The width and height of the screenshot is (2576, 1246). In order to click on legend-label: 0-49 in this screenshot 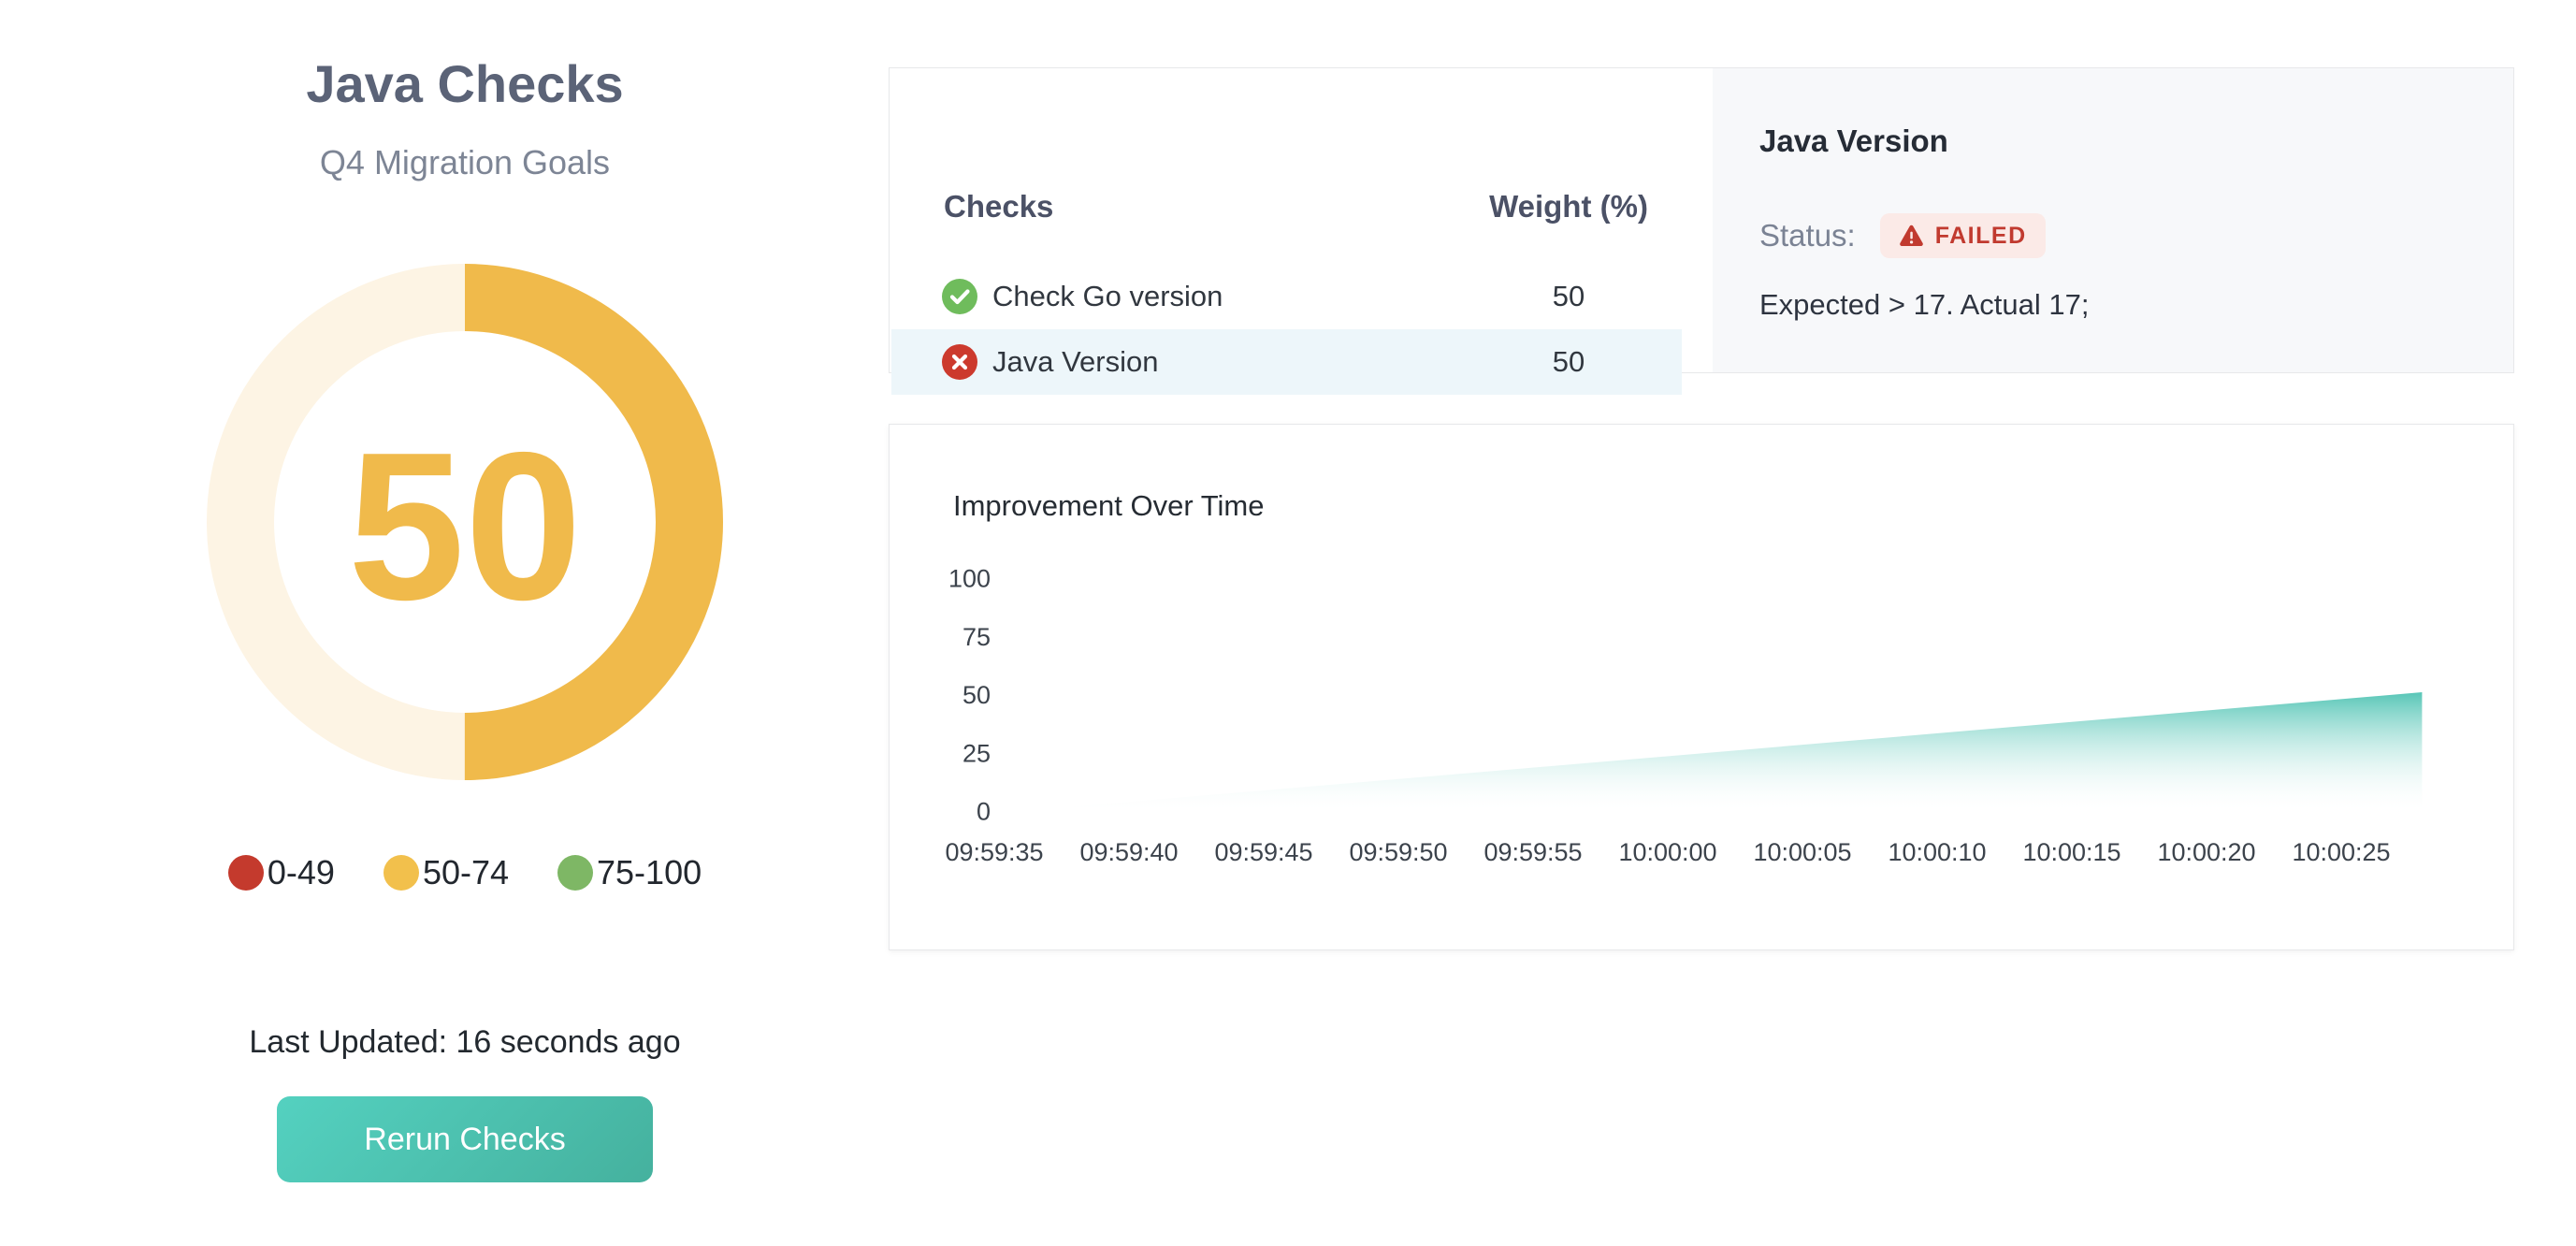, I will do `click(301, 872)`.